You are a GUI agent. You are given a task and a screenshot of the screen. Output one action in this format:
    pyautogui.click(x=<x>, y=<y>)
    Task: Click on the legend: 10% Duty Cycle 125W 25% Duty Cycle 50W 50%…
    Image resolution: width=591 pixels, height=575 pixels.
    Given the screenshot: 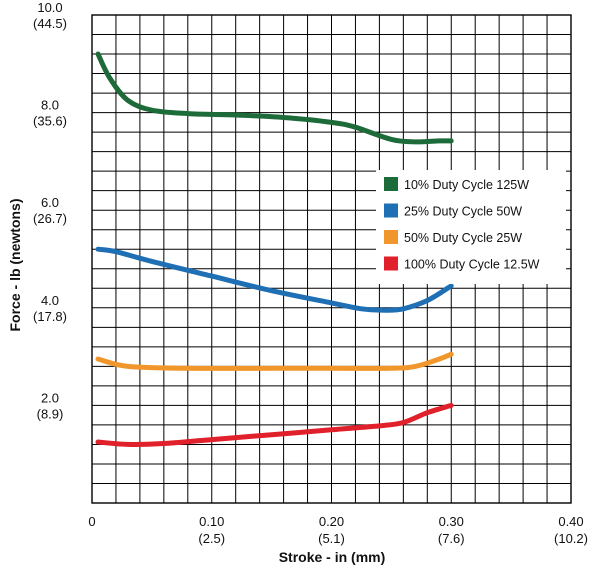 What is the action you would take?
    pyautogui.click(x=471, y=227)
    